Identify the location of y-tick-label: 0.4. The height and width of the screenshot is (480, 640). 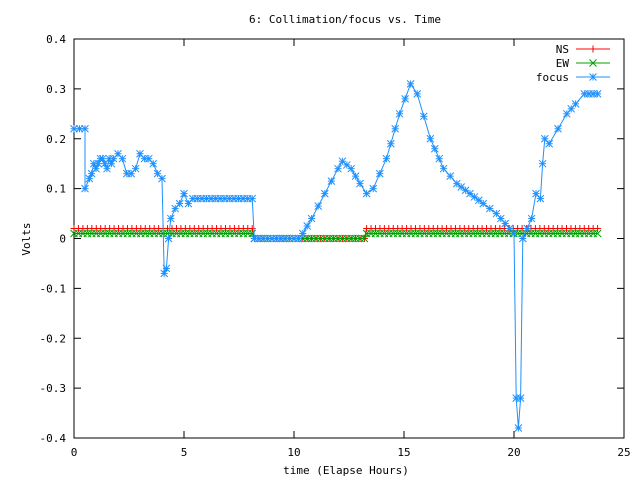
(56, 39).